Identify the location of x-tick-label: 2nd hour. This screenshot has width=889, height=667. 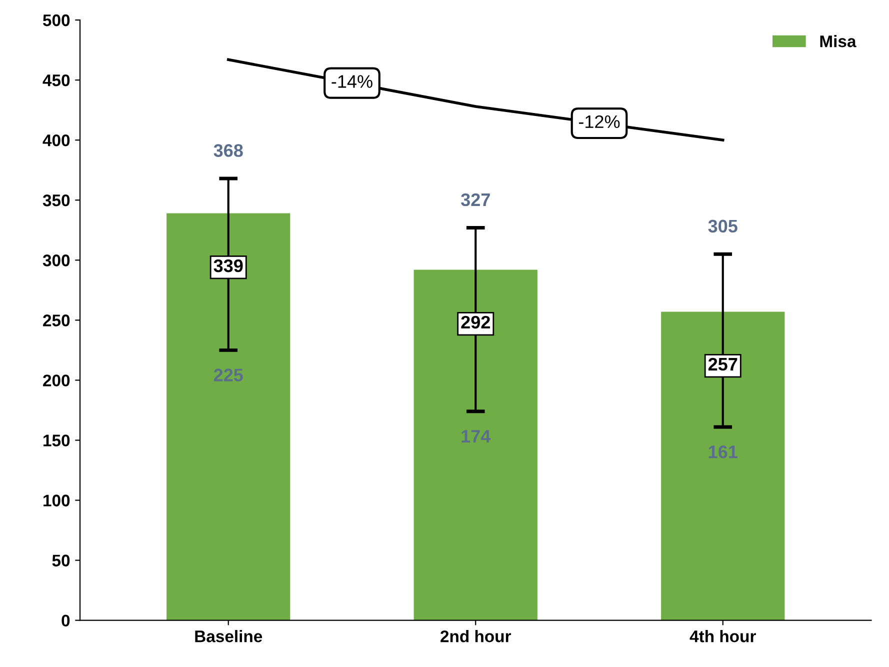
(476, 636).